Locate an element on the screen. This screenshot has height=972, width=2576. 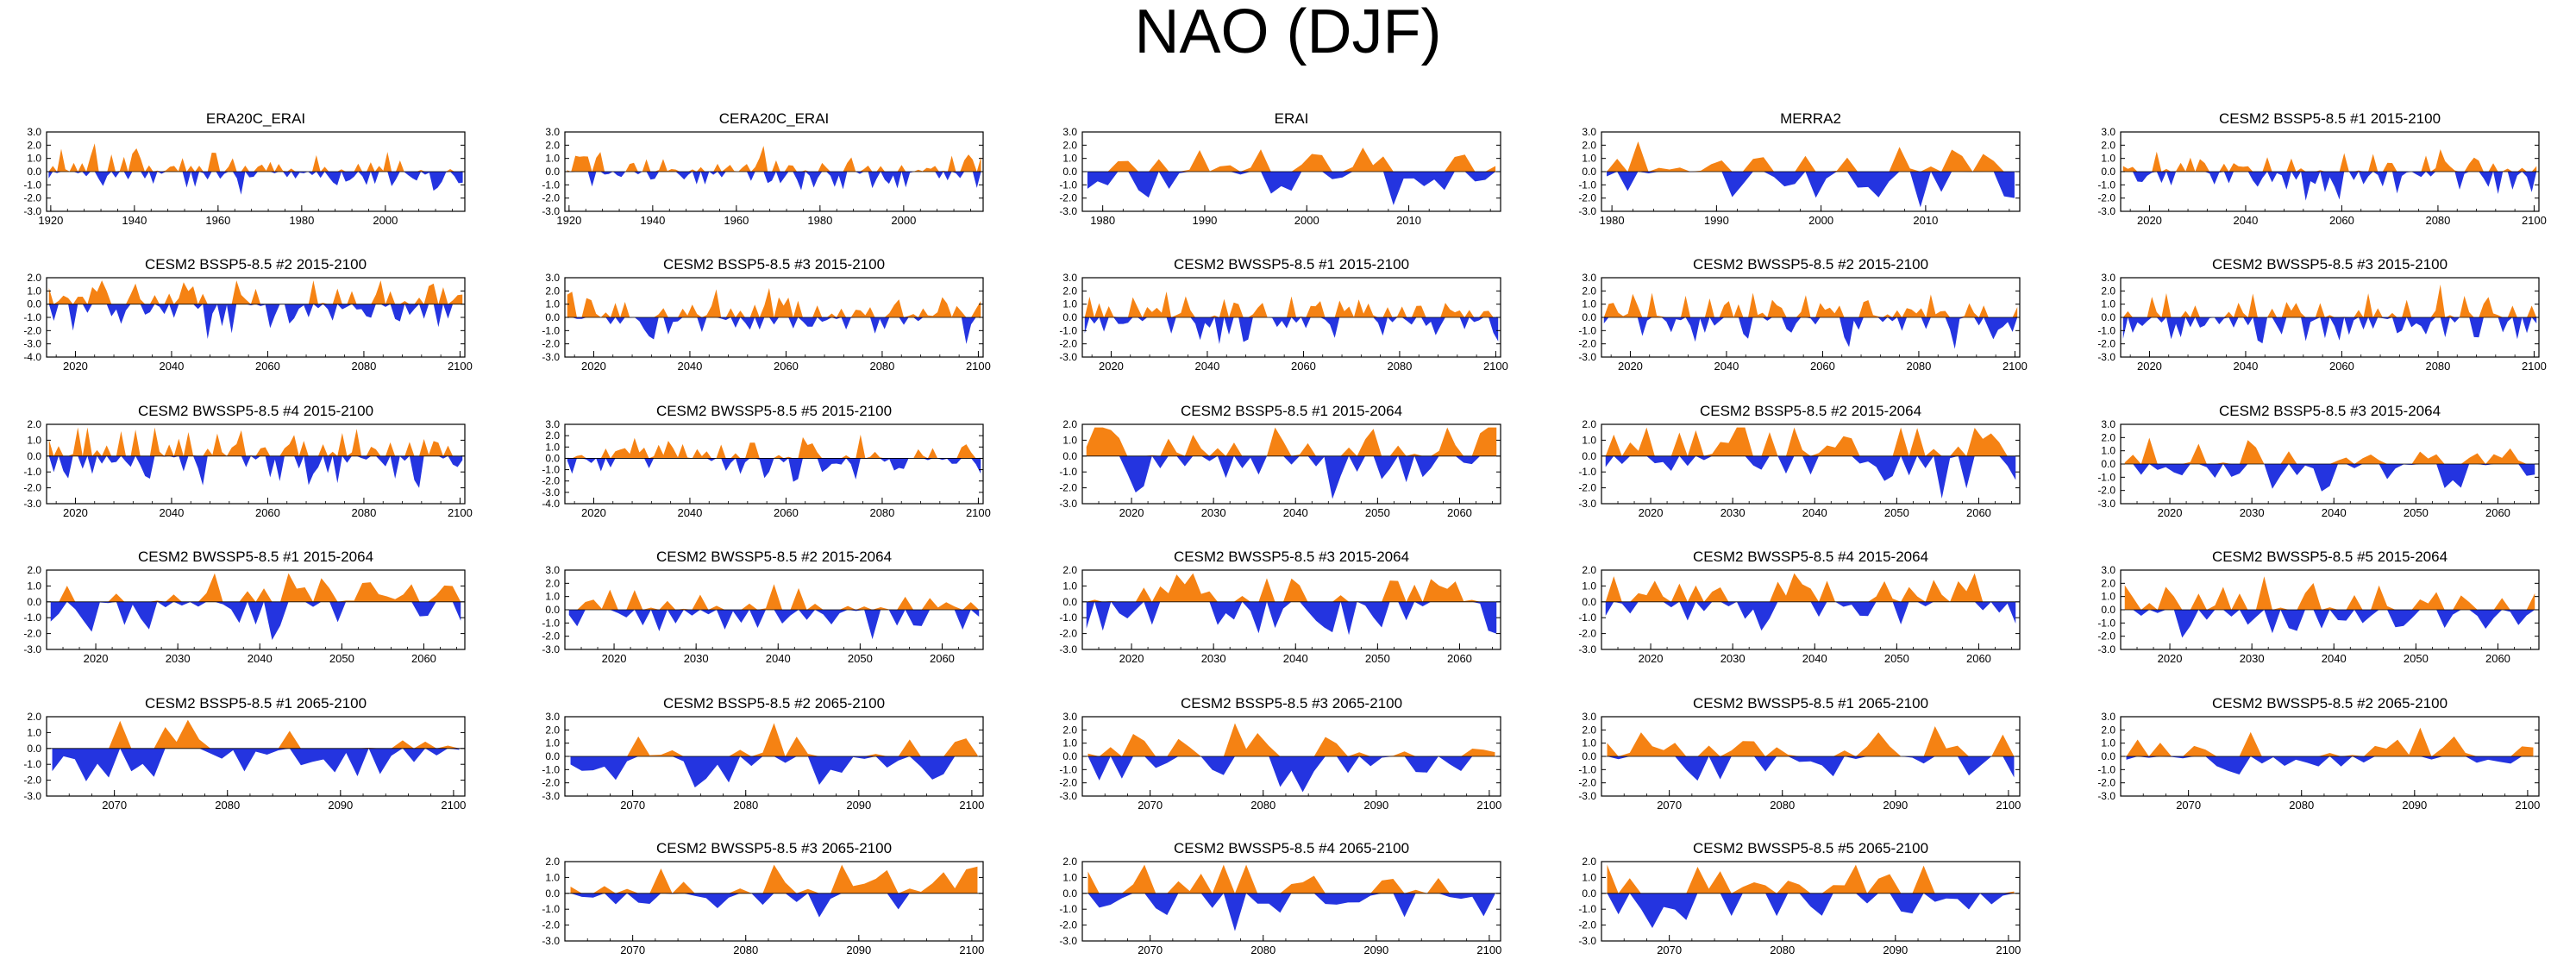
panel-title: CESM2 BWSSP5-8.5 #5 2015-2100 is located at coordinates (774, 411).